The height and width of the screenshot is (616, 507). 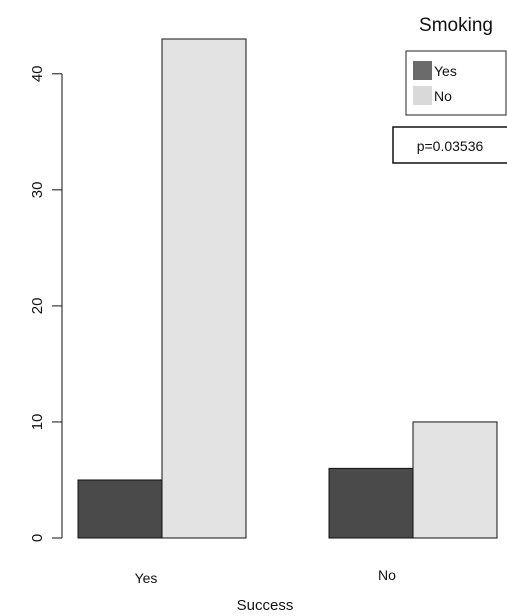 I want to click on bar-yes-no, so click(x=204, y=288).